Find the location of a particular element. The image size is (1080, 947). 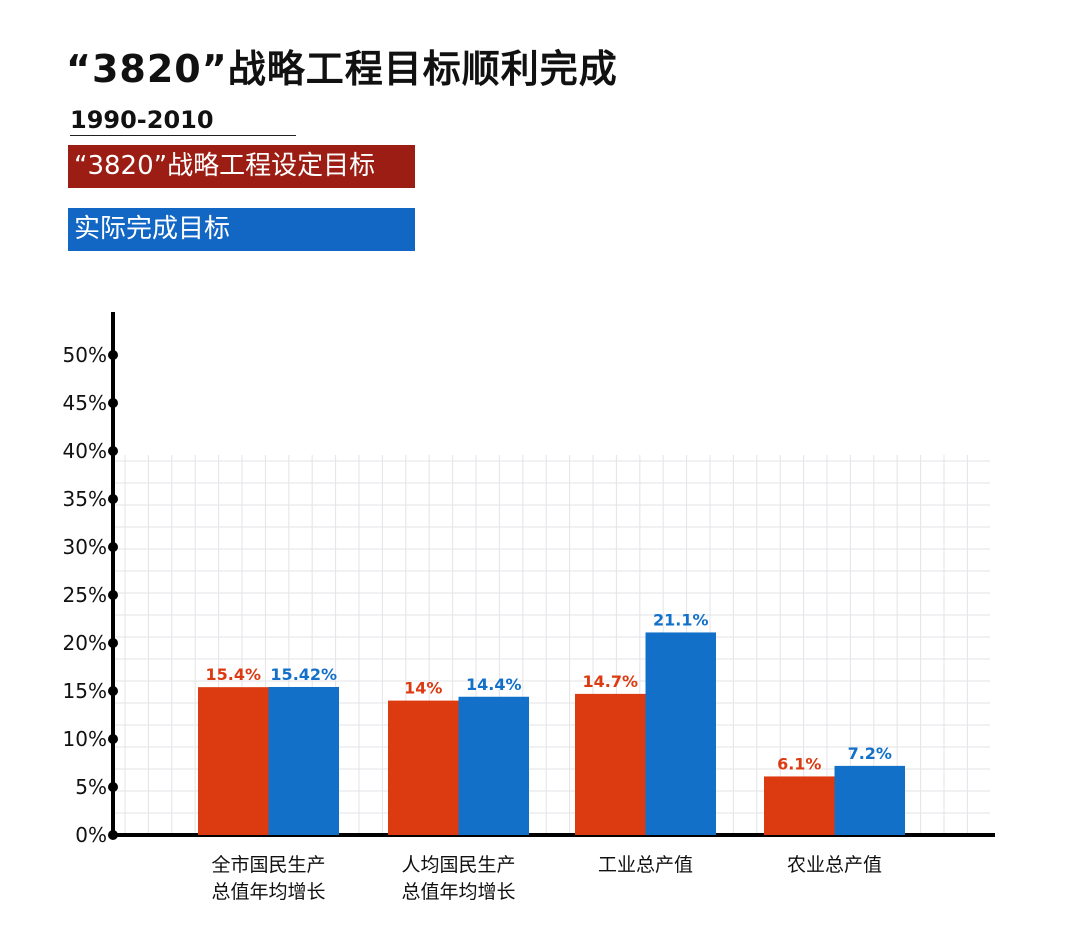

period-label: 1990-2010 is located at coordinates (183, 121).